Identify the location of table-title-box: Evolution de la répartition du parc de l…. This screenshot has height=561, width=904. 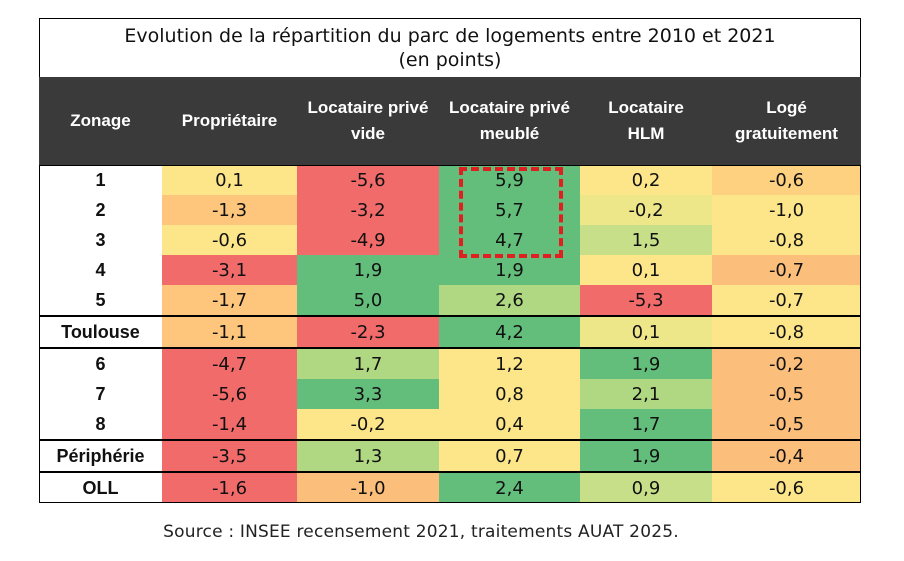
(450, 47).